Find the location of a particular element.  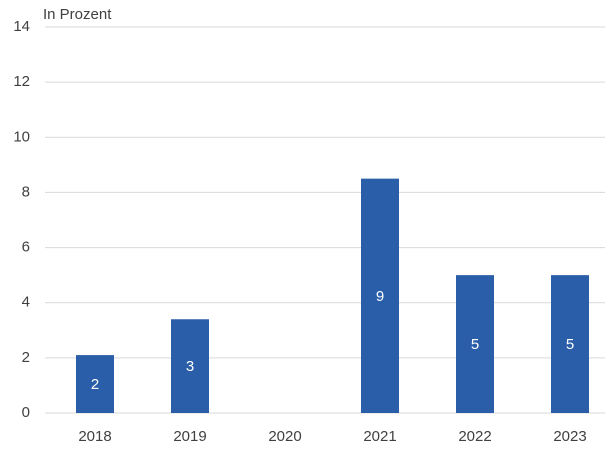

data-label: 9 is located at coordinates (380, 296).